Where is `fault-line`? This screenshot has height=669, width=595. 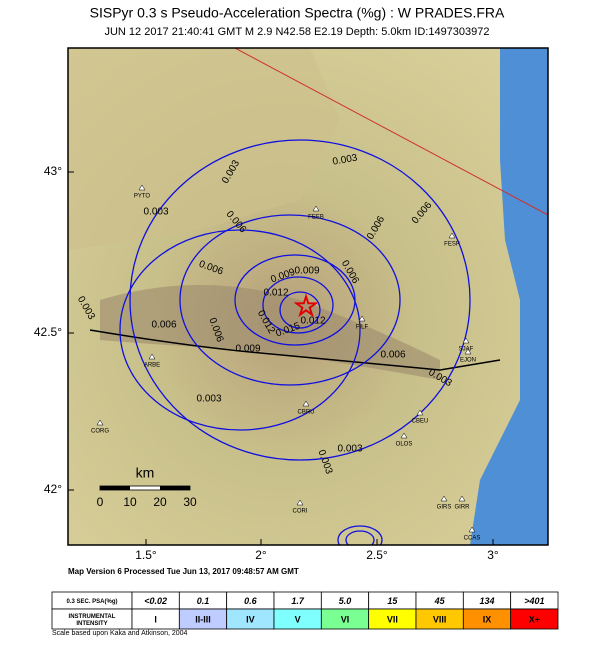
fault-line is located at coordinates (391, 132).